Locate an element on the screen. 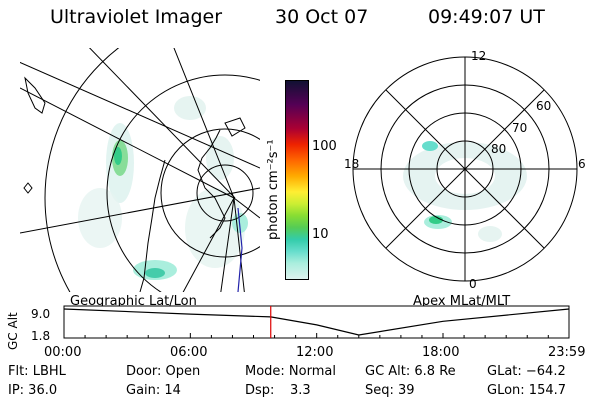 The width and height of the screenshot is (600, 400). mlat-label-80: 80 is located at coordinates (498, 149).